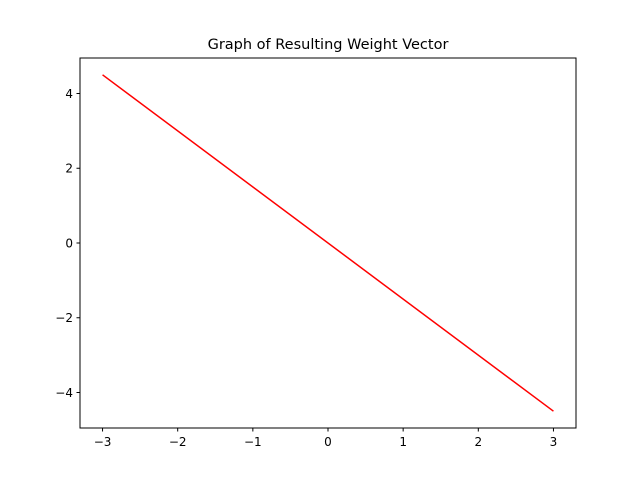  What do you see at coordinates (328, 45) in the screenshot?
I see `chart-title: Graph of Resulting Weight Vector` at bounding box center [328, 45].